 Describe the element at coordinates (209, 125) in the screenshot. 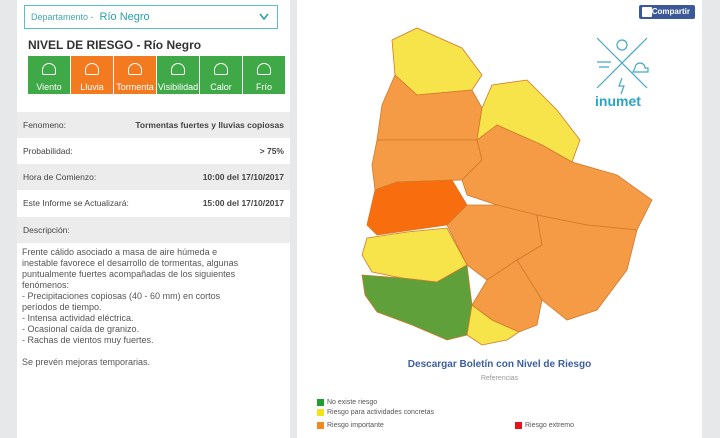

I see `detail-value: Tormentas fuertes y lluvias copiosas` at that location.